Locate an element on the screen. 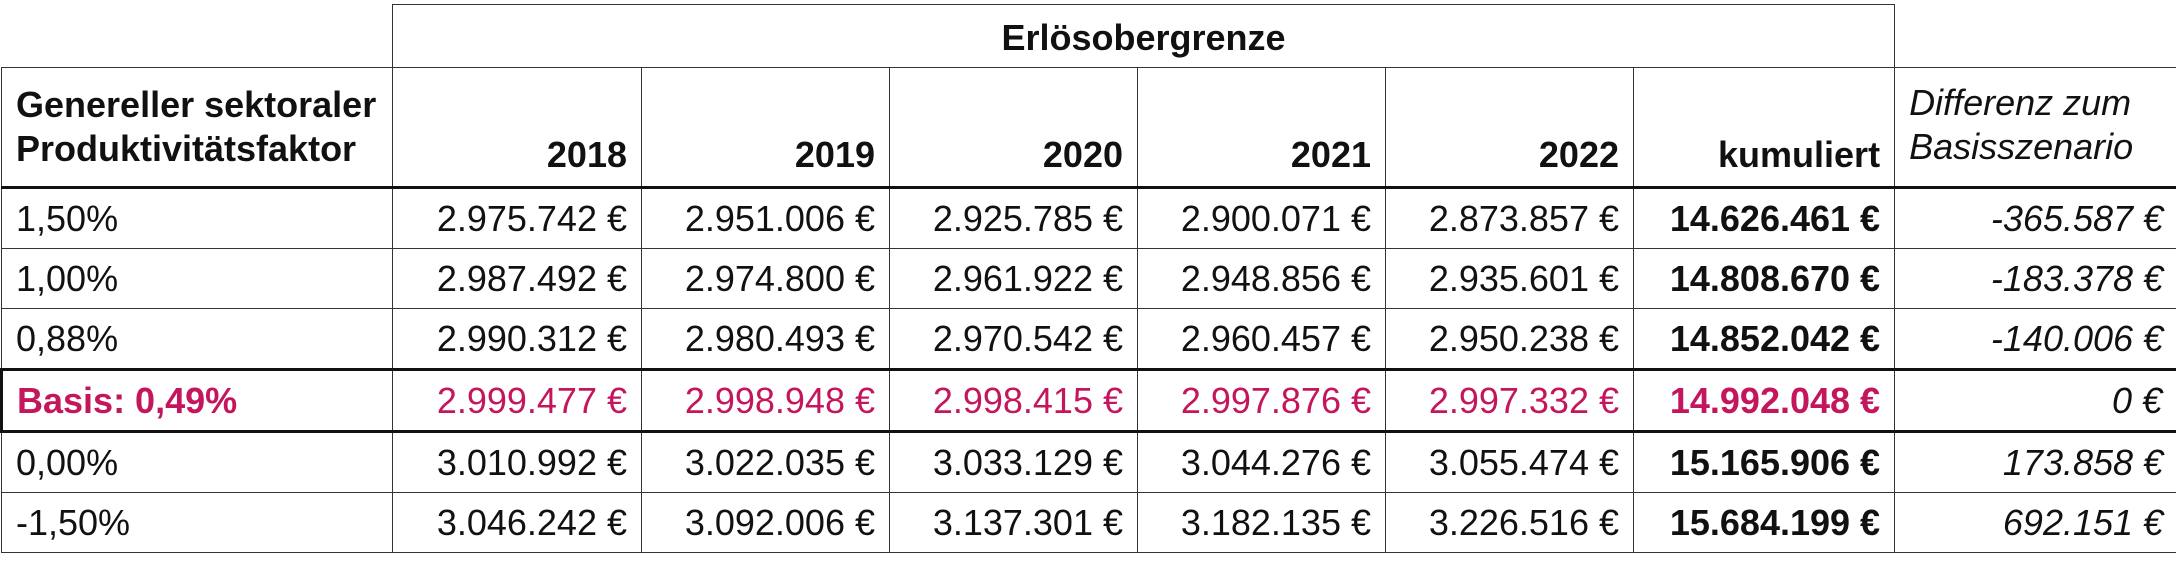  value-cell: 3.226.516 € is located at coordinates (1509, 522).